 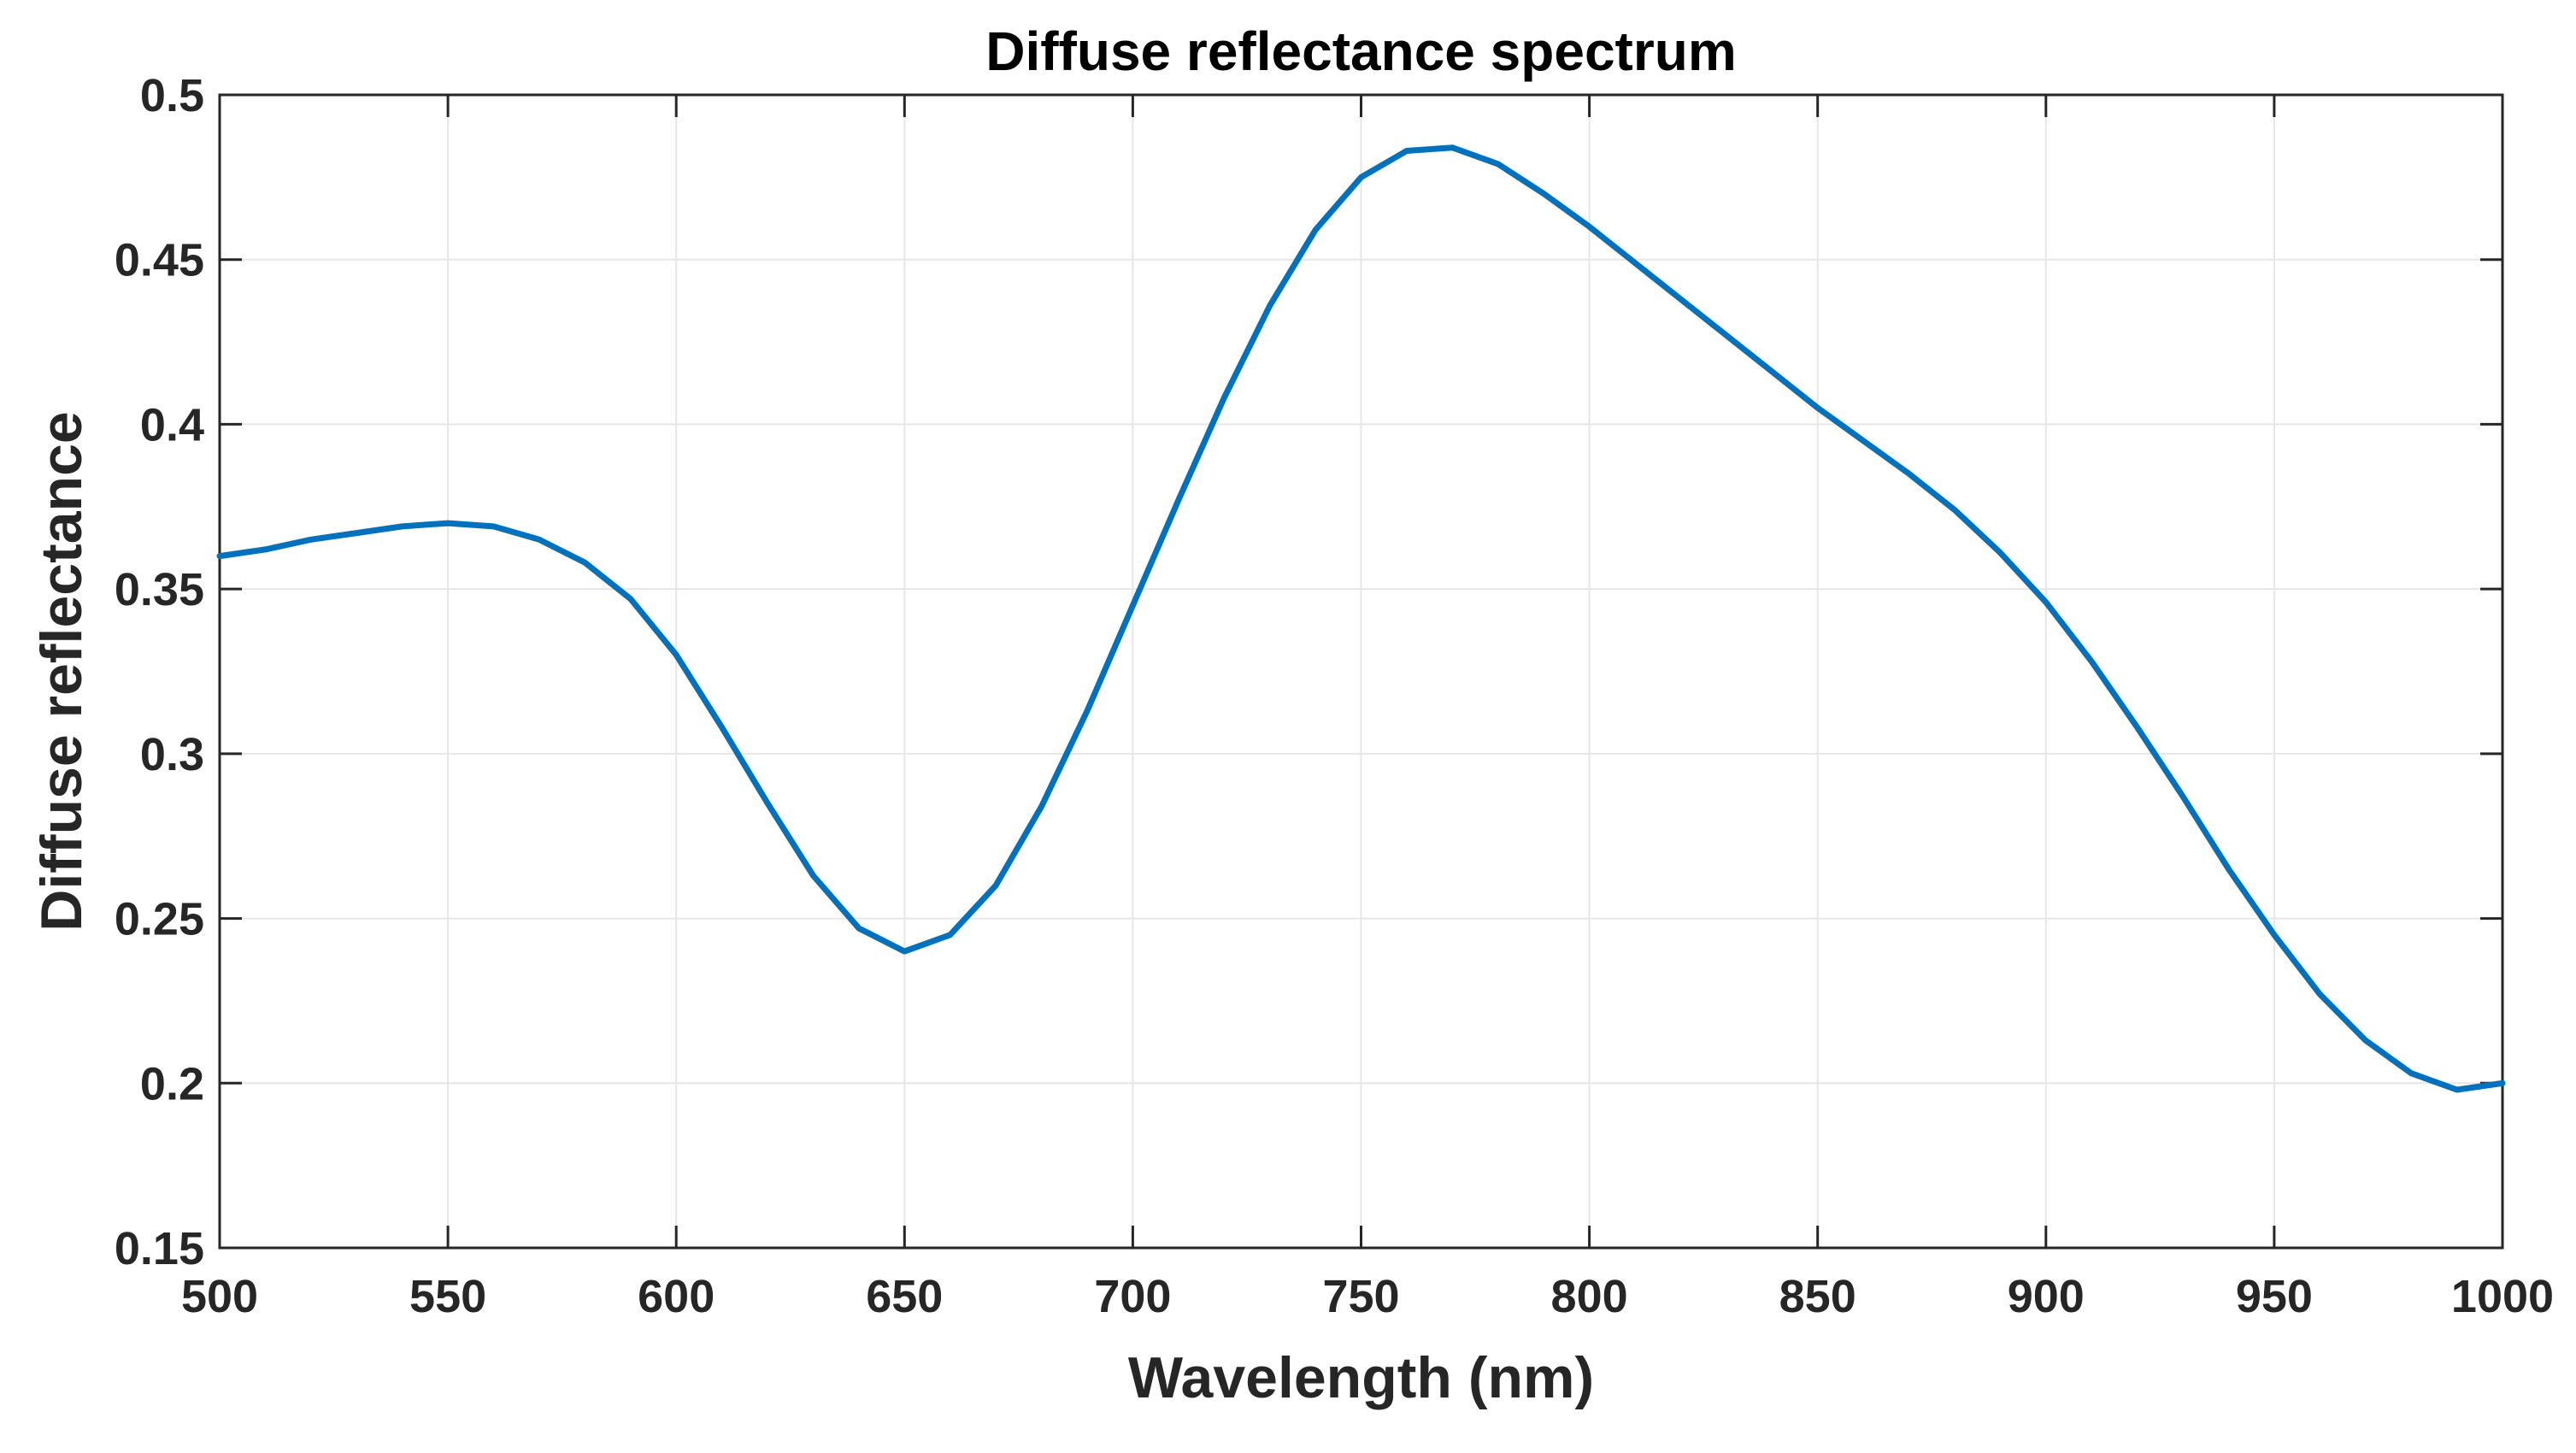 I want to click on y-tick-label: 0.2, so click(x=172, y=1084).